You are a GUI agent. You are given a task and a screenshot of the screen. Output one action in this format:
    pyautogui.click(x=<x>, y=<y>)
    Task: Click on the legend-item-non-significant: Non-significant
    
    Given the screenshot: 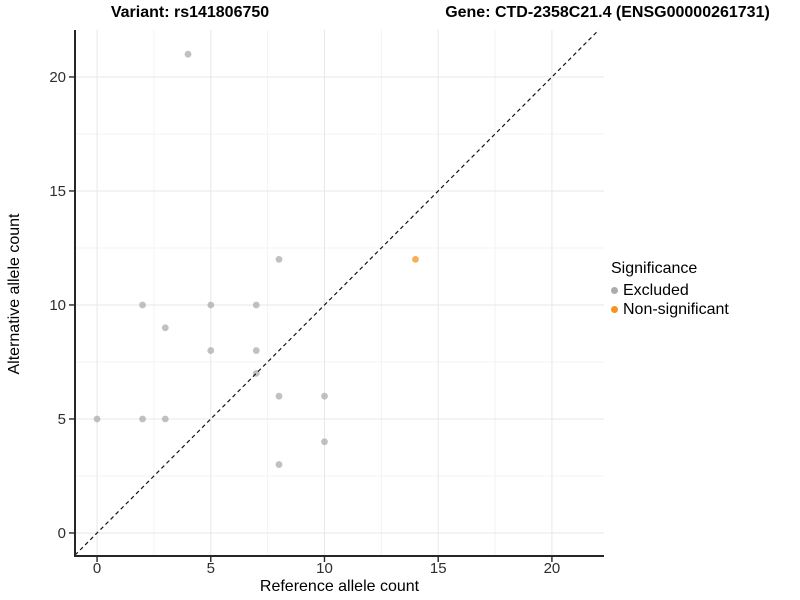 What is the action you would take?
    pyautogui.click(x=670, y=309)
    